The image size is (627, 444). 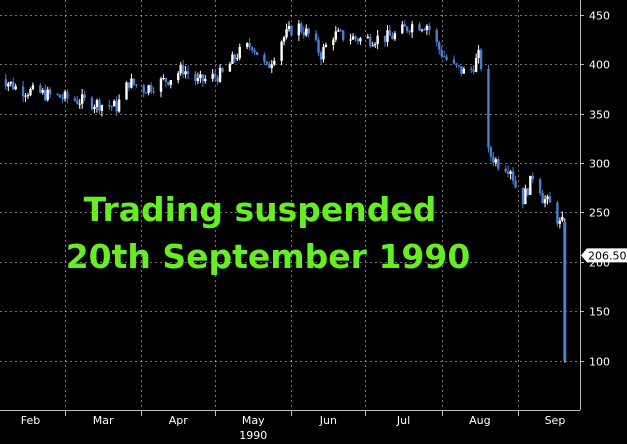 I want to click on y-tick-label: 150, so click(x=599, y=312).